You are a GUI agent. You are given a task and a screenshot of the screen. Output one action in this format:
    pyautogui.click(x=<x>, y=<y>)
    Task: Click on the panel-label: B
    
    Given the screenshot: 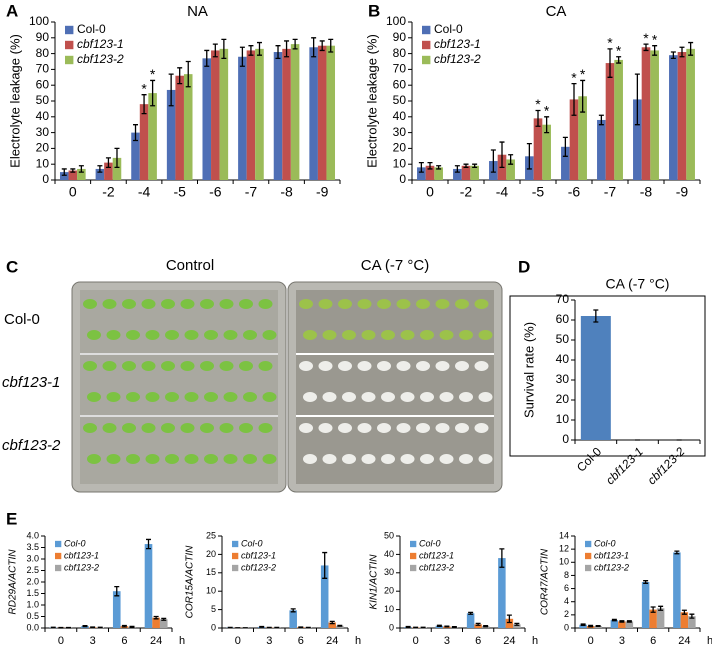 What is the action you would take?
    pyautogui.click(x=374, y=10)
    